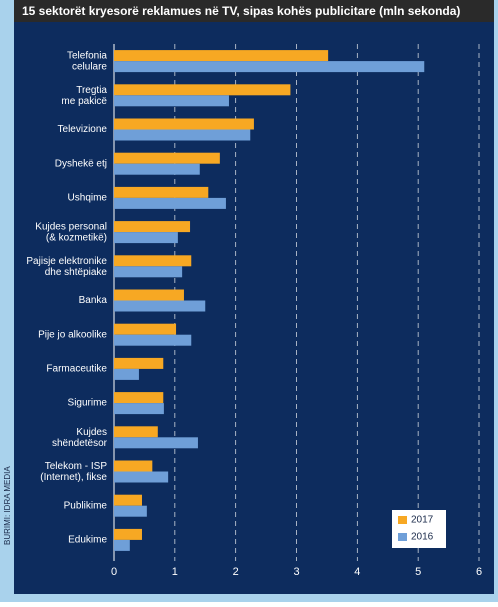 The height and width of the screenshot is (607, 498). What do you see at coordinates (88, 403) in the screenshot?
I see `y-tick-label: Sigurime` at bounding box center [88, 403].